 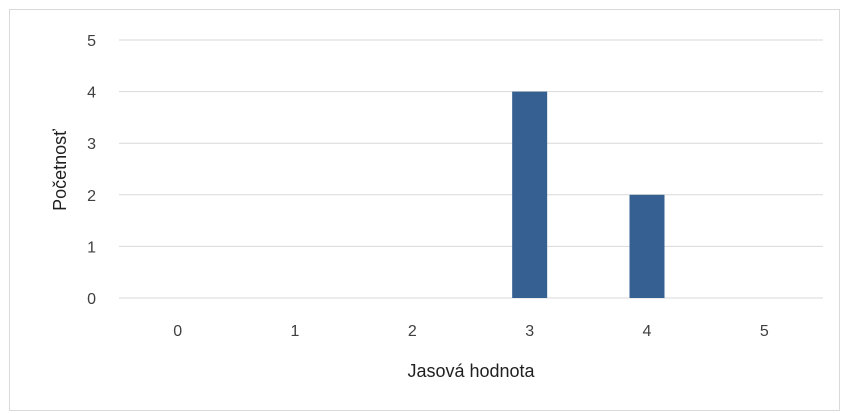 What do you see at coordinates (529, 331) in the screenshot?
I see `x-tick-label: 3` at bounding box center [529, 331].